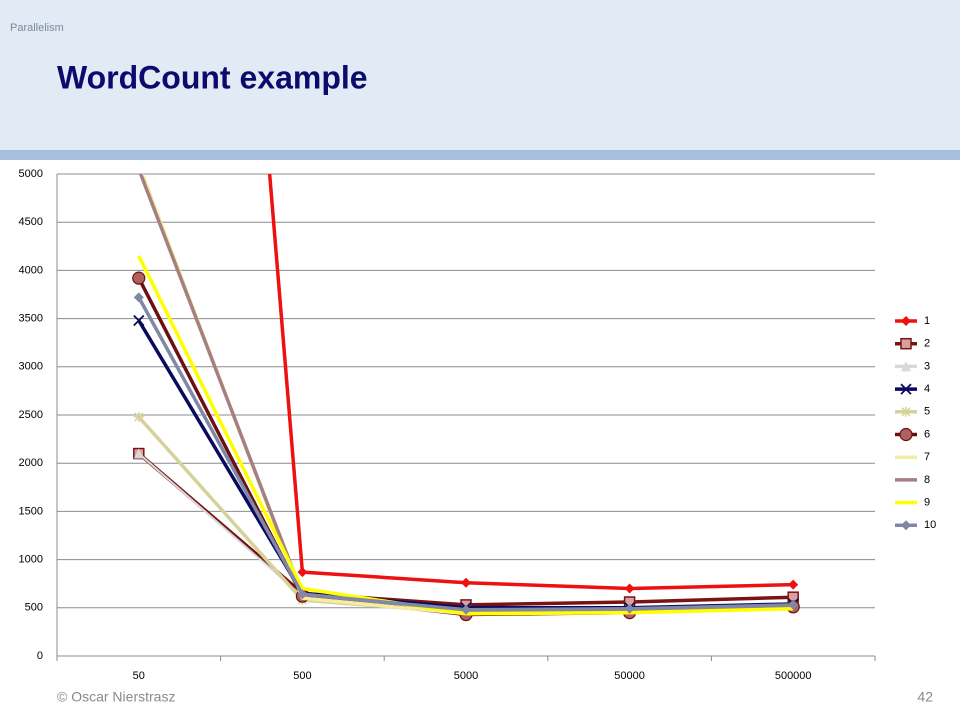 The image size is (960, 720). I want to click on legend-label: 9, so click(927, 503).